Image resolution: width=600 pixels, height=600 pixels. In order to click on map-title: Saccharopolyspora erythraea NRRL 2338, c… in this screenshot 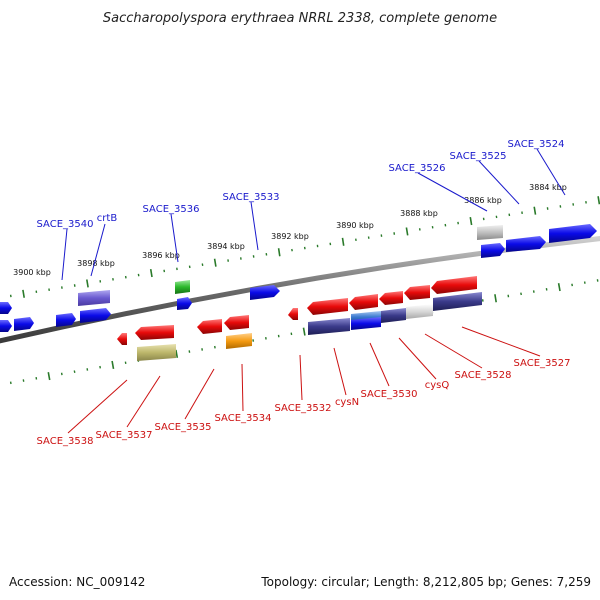, I will do `click(300, 18)`.